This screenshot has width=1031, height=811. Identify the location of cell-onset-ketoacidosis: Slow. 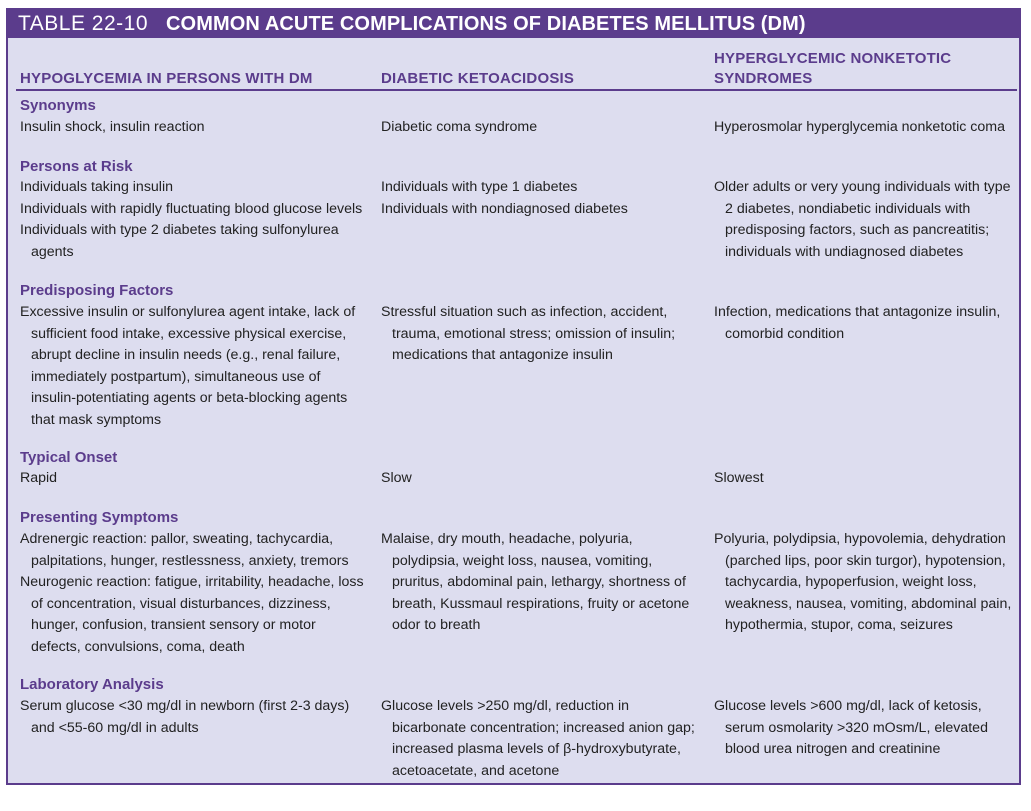
(541, 479).